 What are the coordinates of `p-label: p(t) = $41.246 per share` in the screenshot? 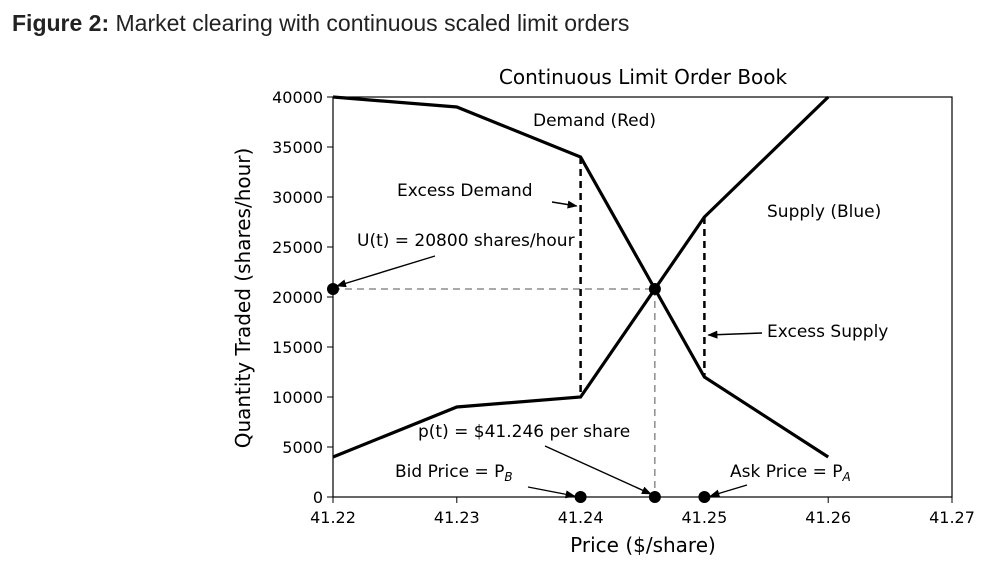 It's located at (524, 432).